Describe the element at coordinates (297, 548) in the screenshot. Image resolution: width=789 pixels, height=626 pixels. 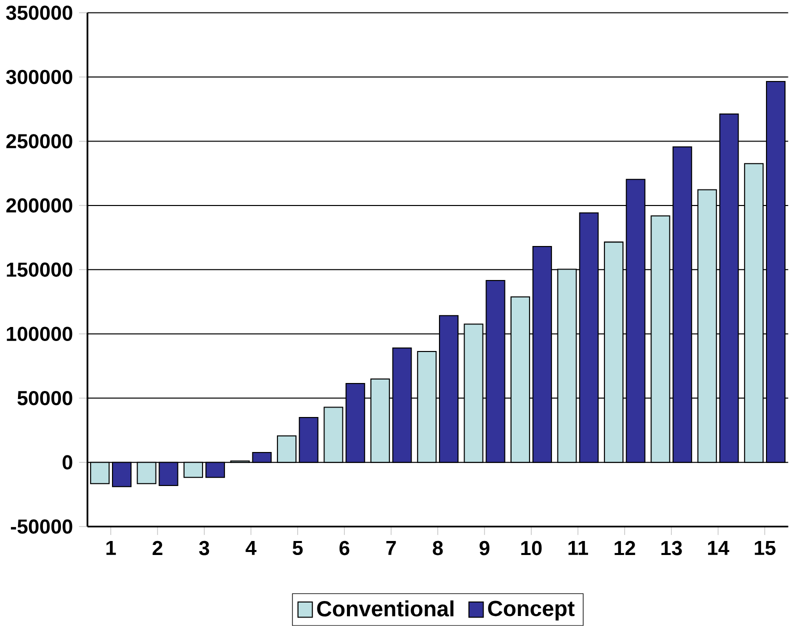
I see `x-tick-label: 5` at that location.